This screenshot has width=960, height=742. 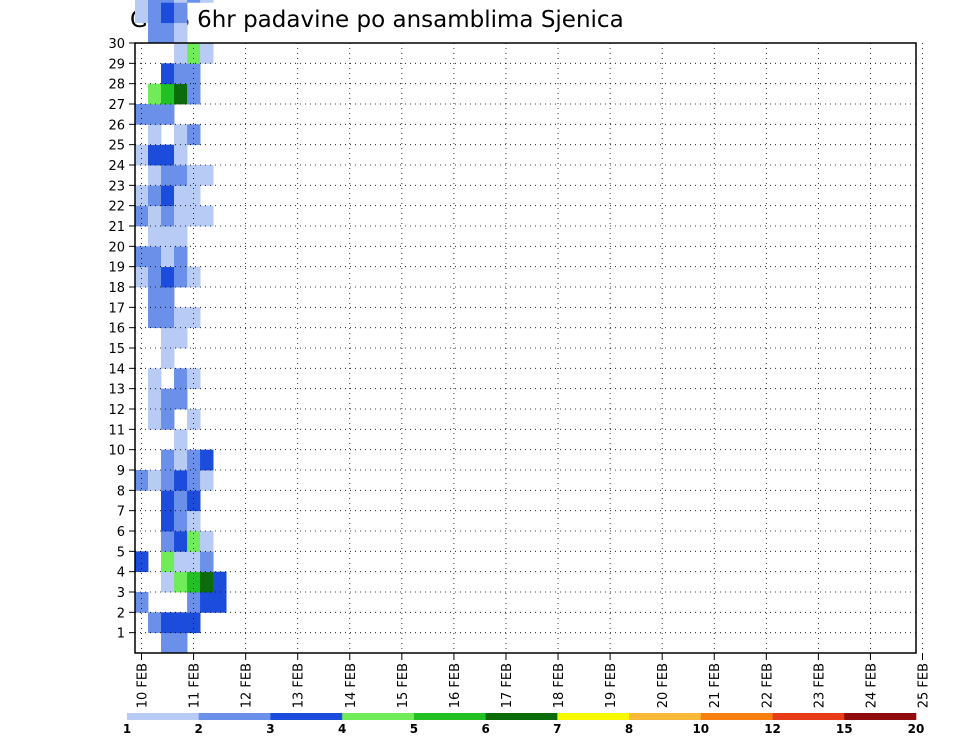 I want to click on colorbar-label: 6, so click(x=485, y=729).